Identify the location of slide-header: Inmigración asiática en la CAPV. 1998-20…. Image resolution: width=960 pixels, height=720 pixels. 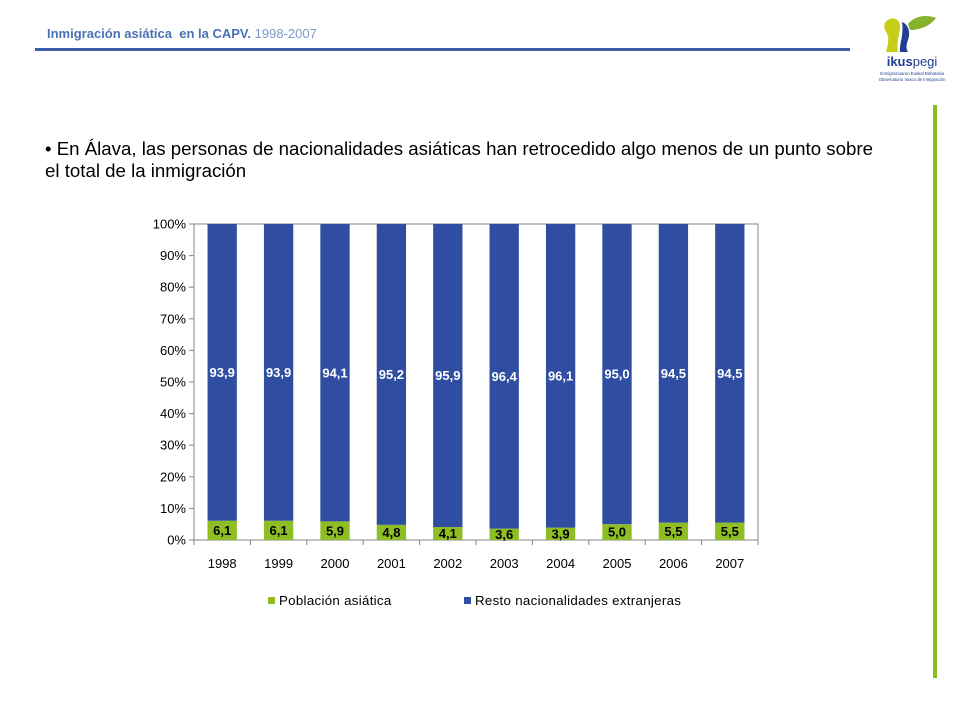
(182, 33).